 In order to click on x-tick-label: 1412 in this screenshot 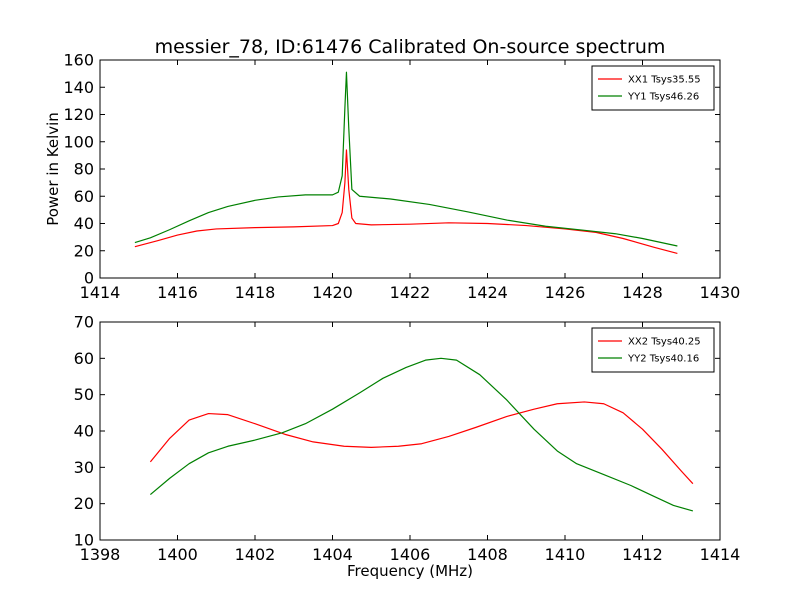, I will do `click(642, 554)`.